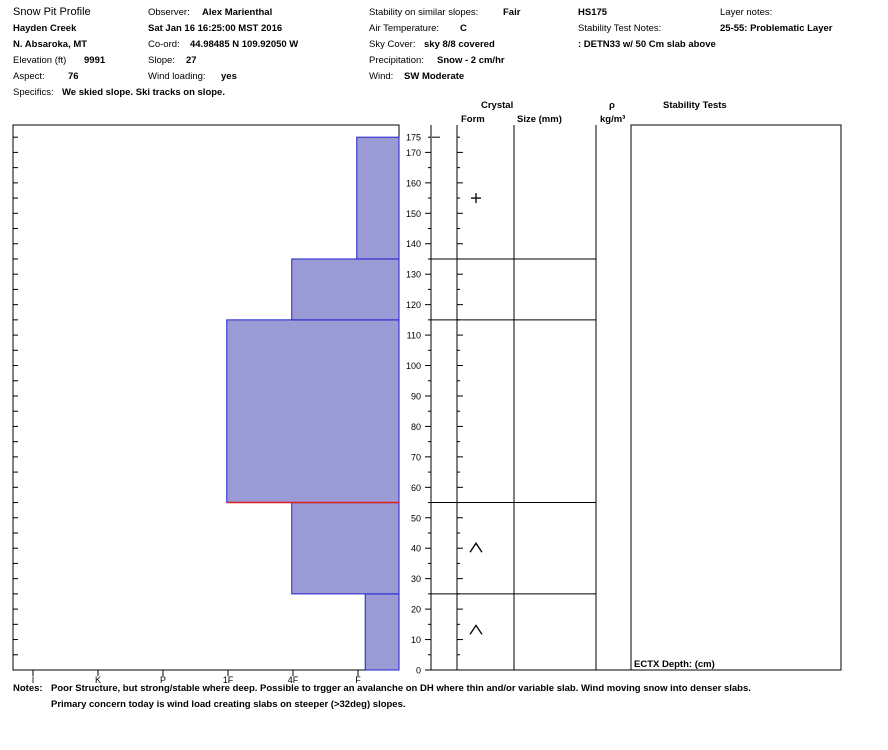 This screenshot has height=750, width=888. Describe the element at coordinates (191, 60) in the screenshot. I see `slope-value: 27` at that location.